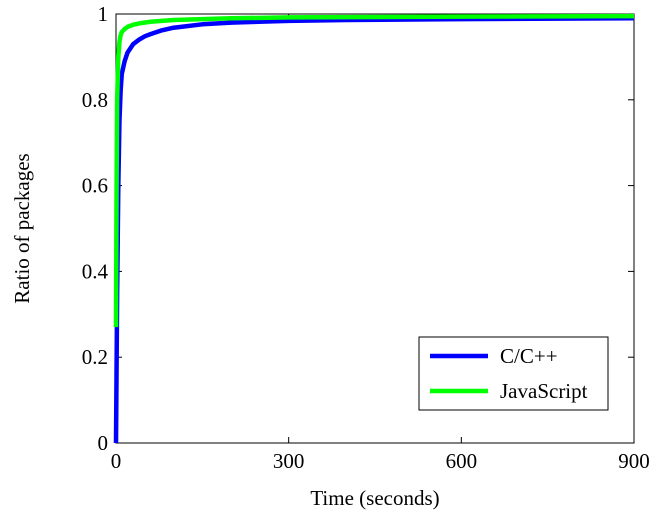  What do you see at coordinates (103, 443) in the screenshot?
I see `y-tick-label: 0` at bounding box center [103, 443].